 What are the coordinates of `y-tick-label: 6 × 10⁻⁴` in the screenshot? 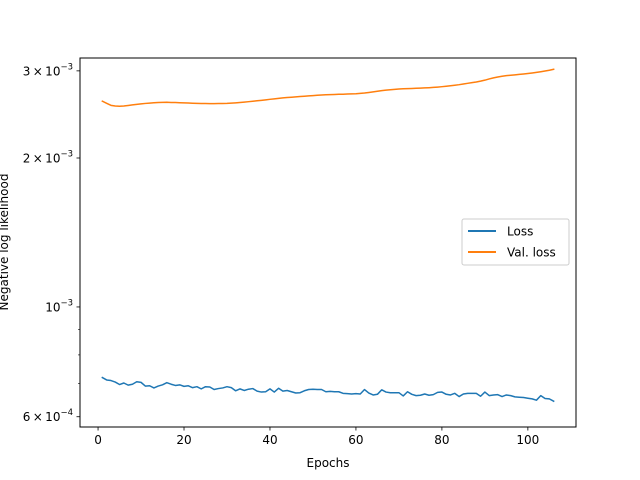 It's located at (48, 416).